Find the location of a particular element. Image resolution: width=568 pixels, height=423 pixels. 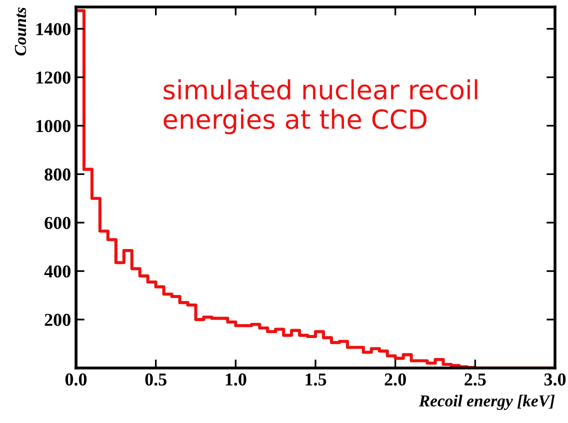

y-axis-title: Counts is located at coordinates (20, 32).